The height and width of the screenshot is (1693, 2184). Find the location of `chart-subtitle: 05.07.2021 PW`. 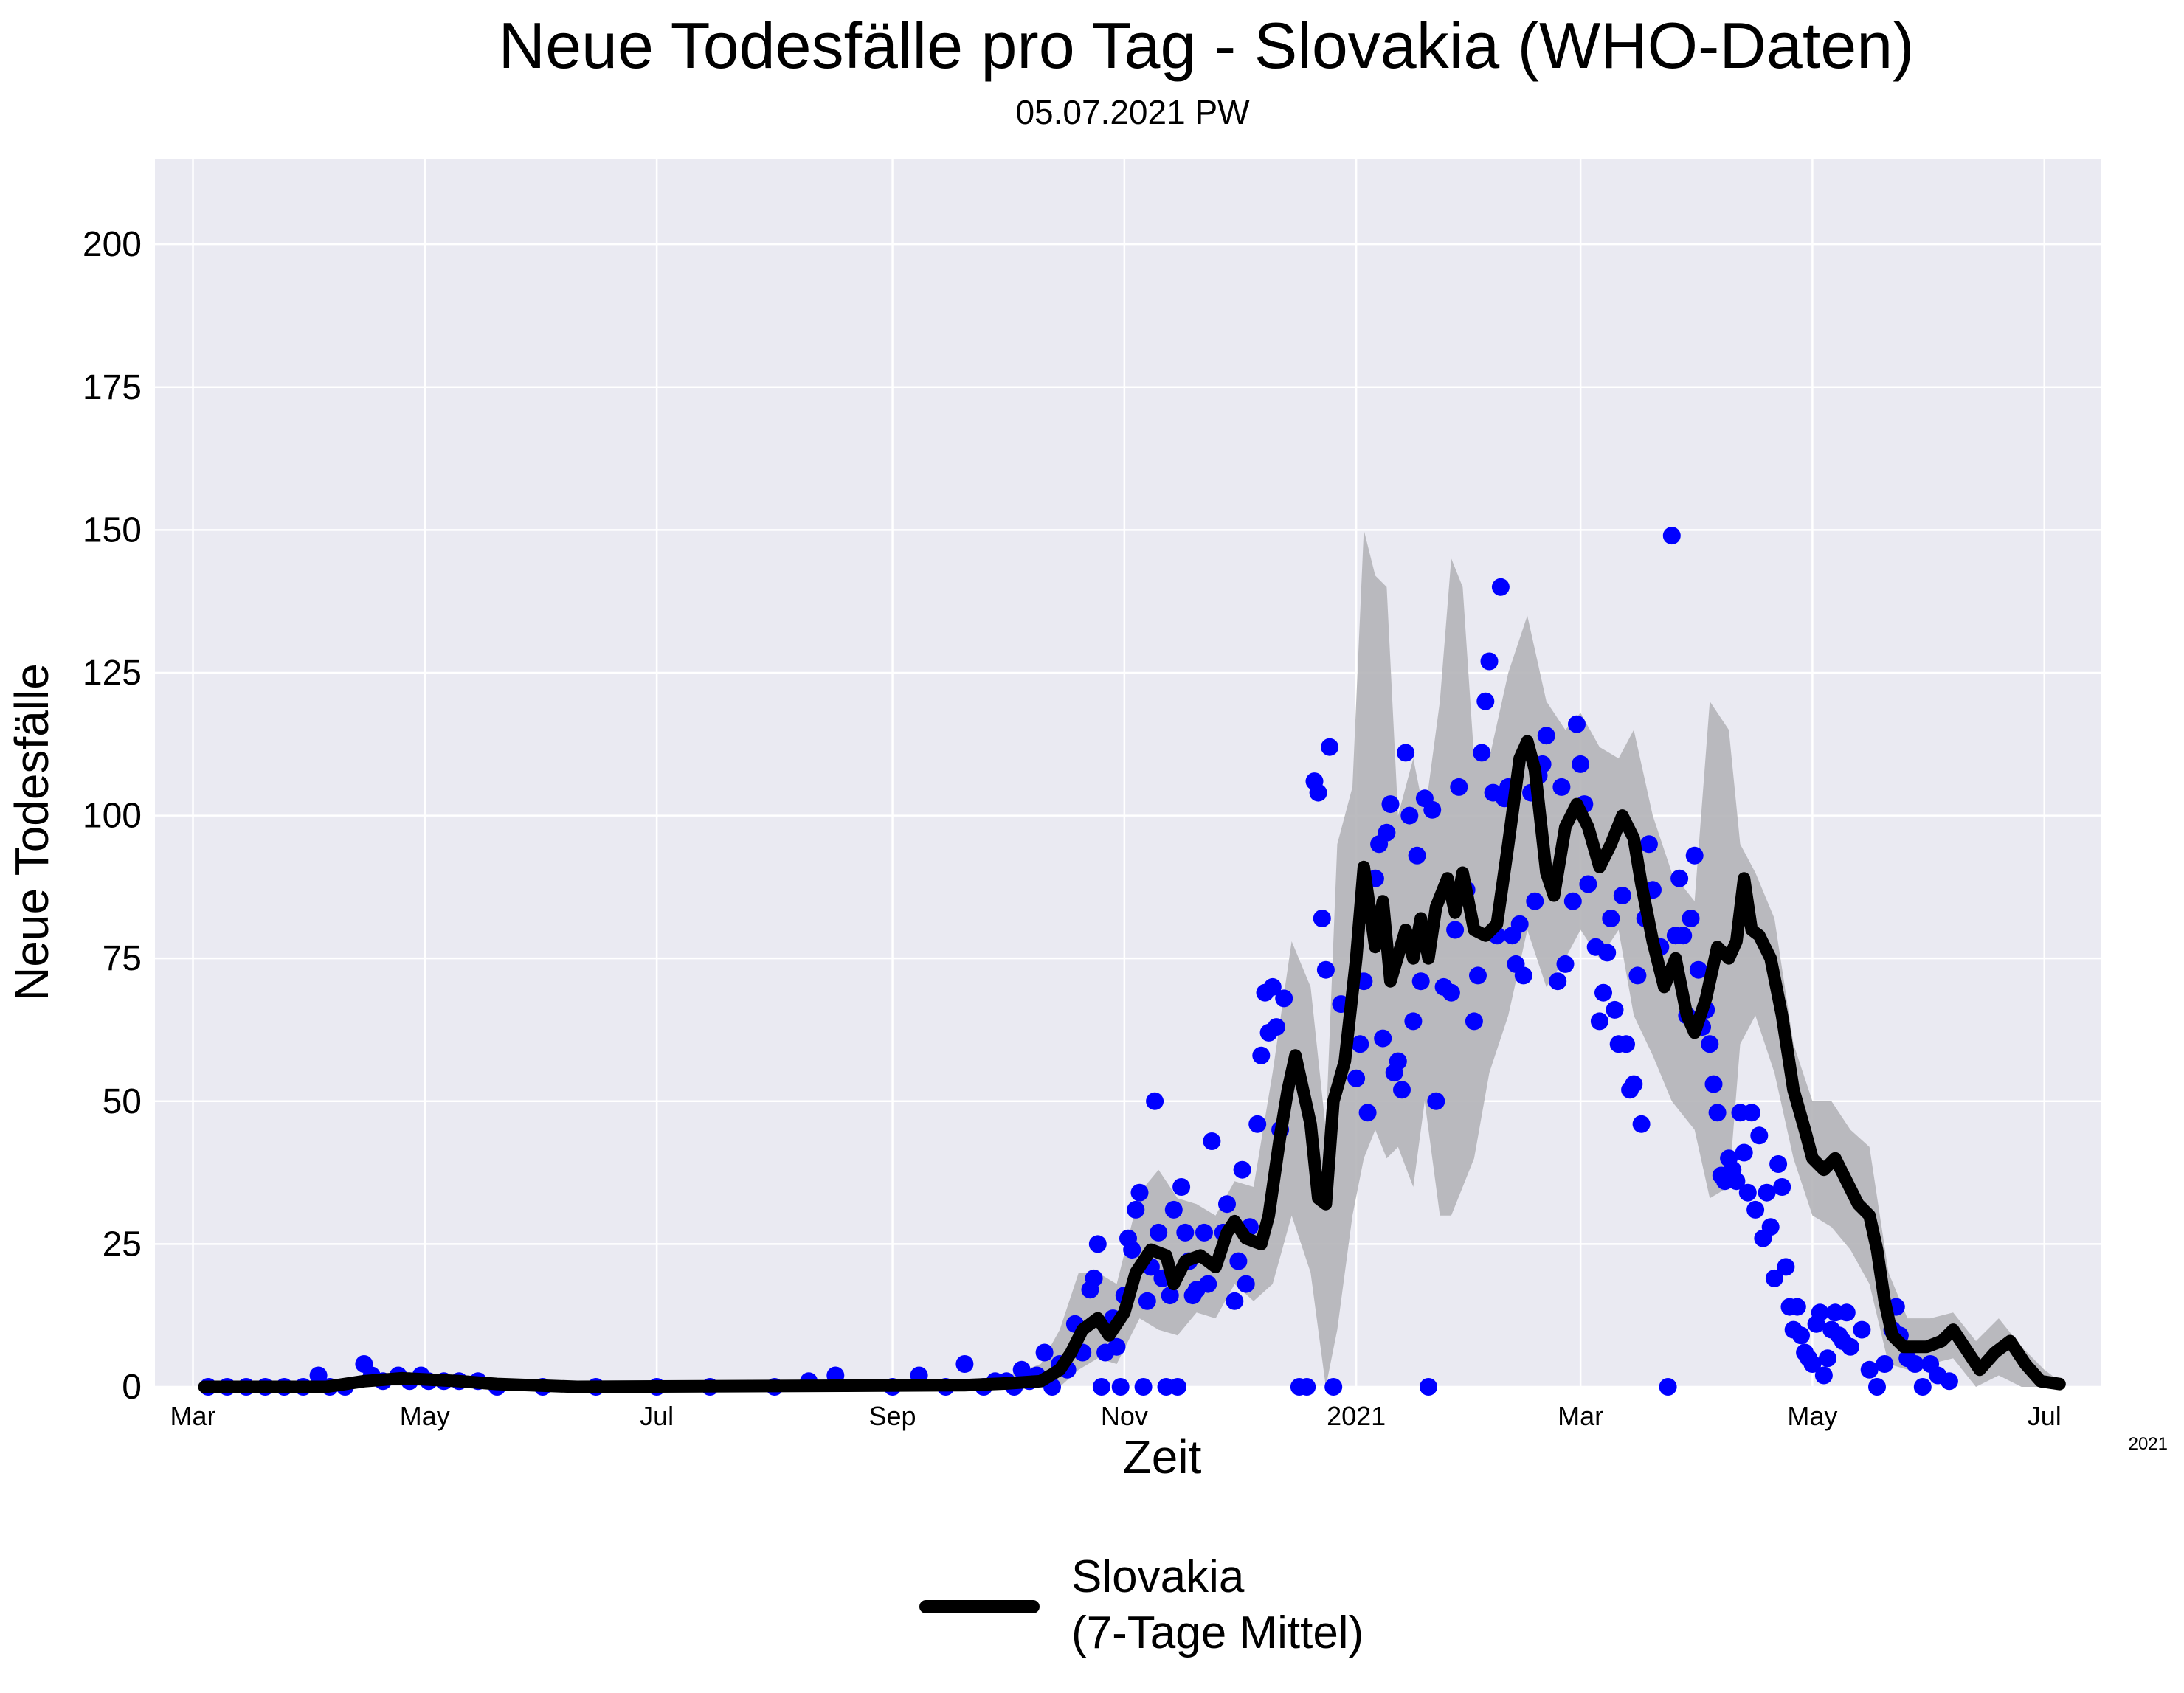

chart-subtitle: 05.07.2021 PW is located at coordinates (1132, 112).